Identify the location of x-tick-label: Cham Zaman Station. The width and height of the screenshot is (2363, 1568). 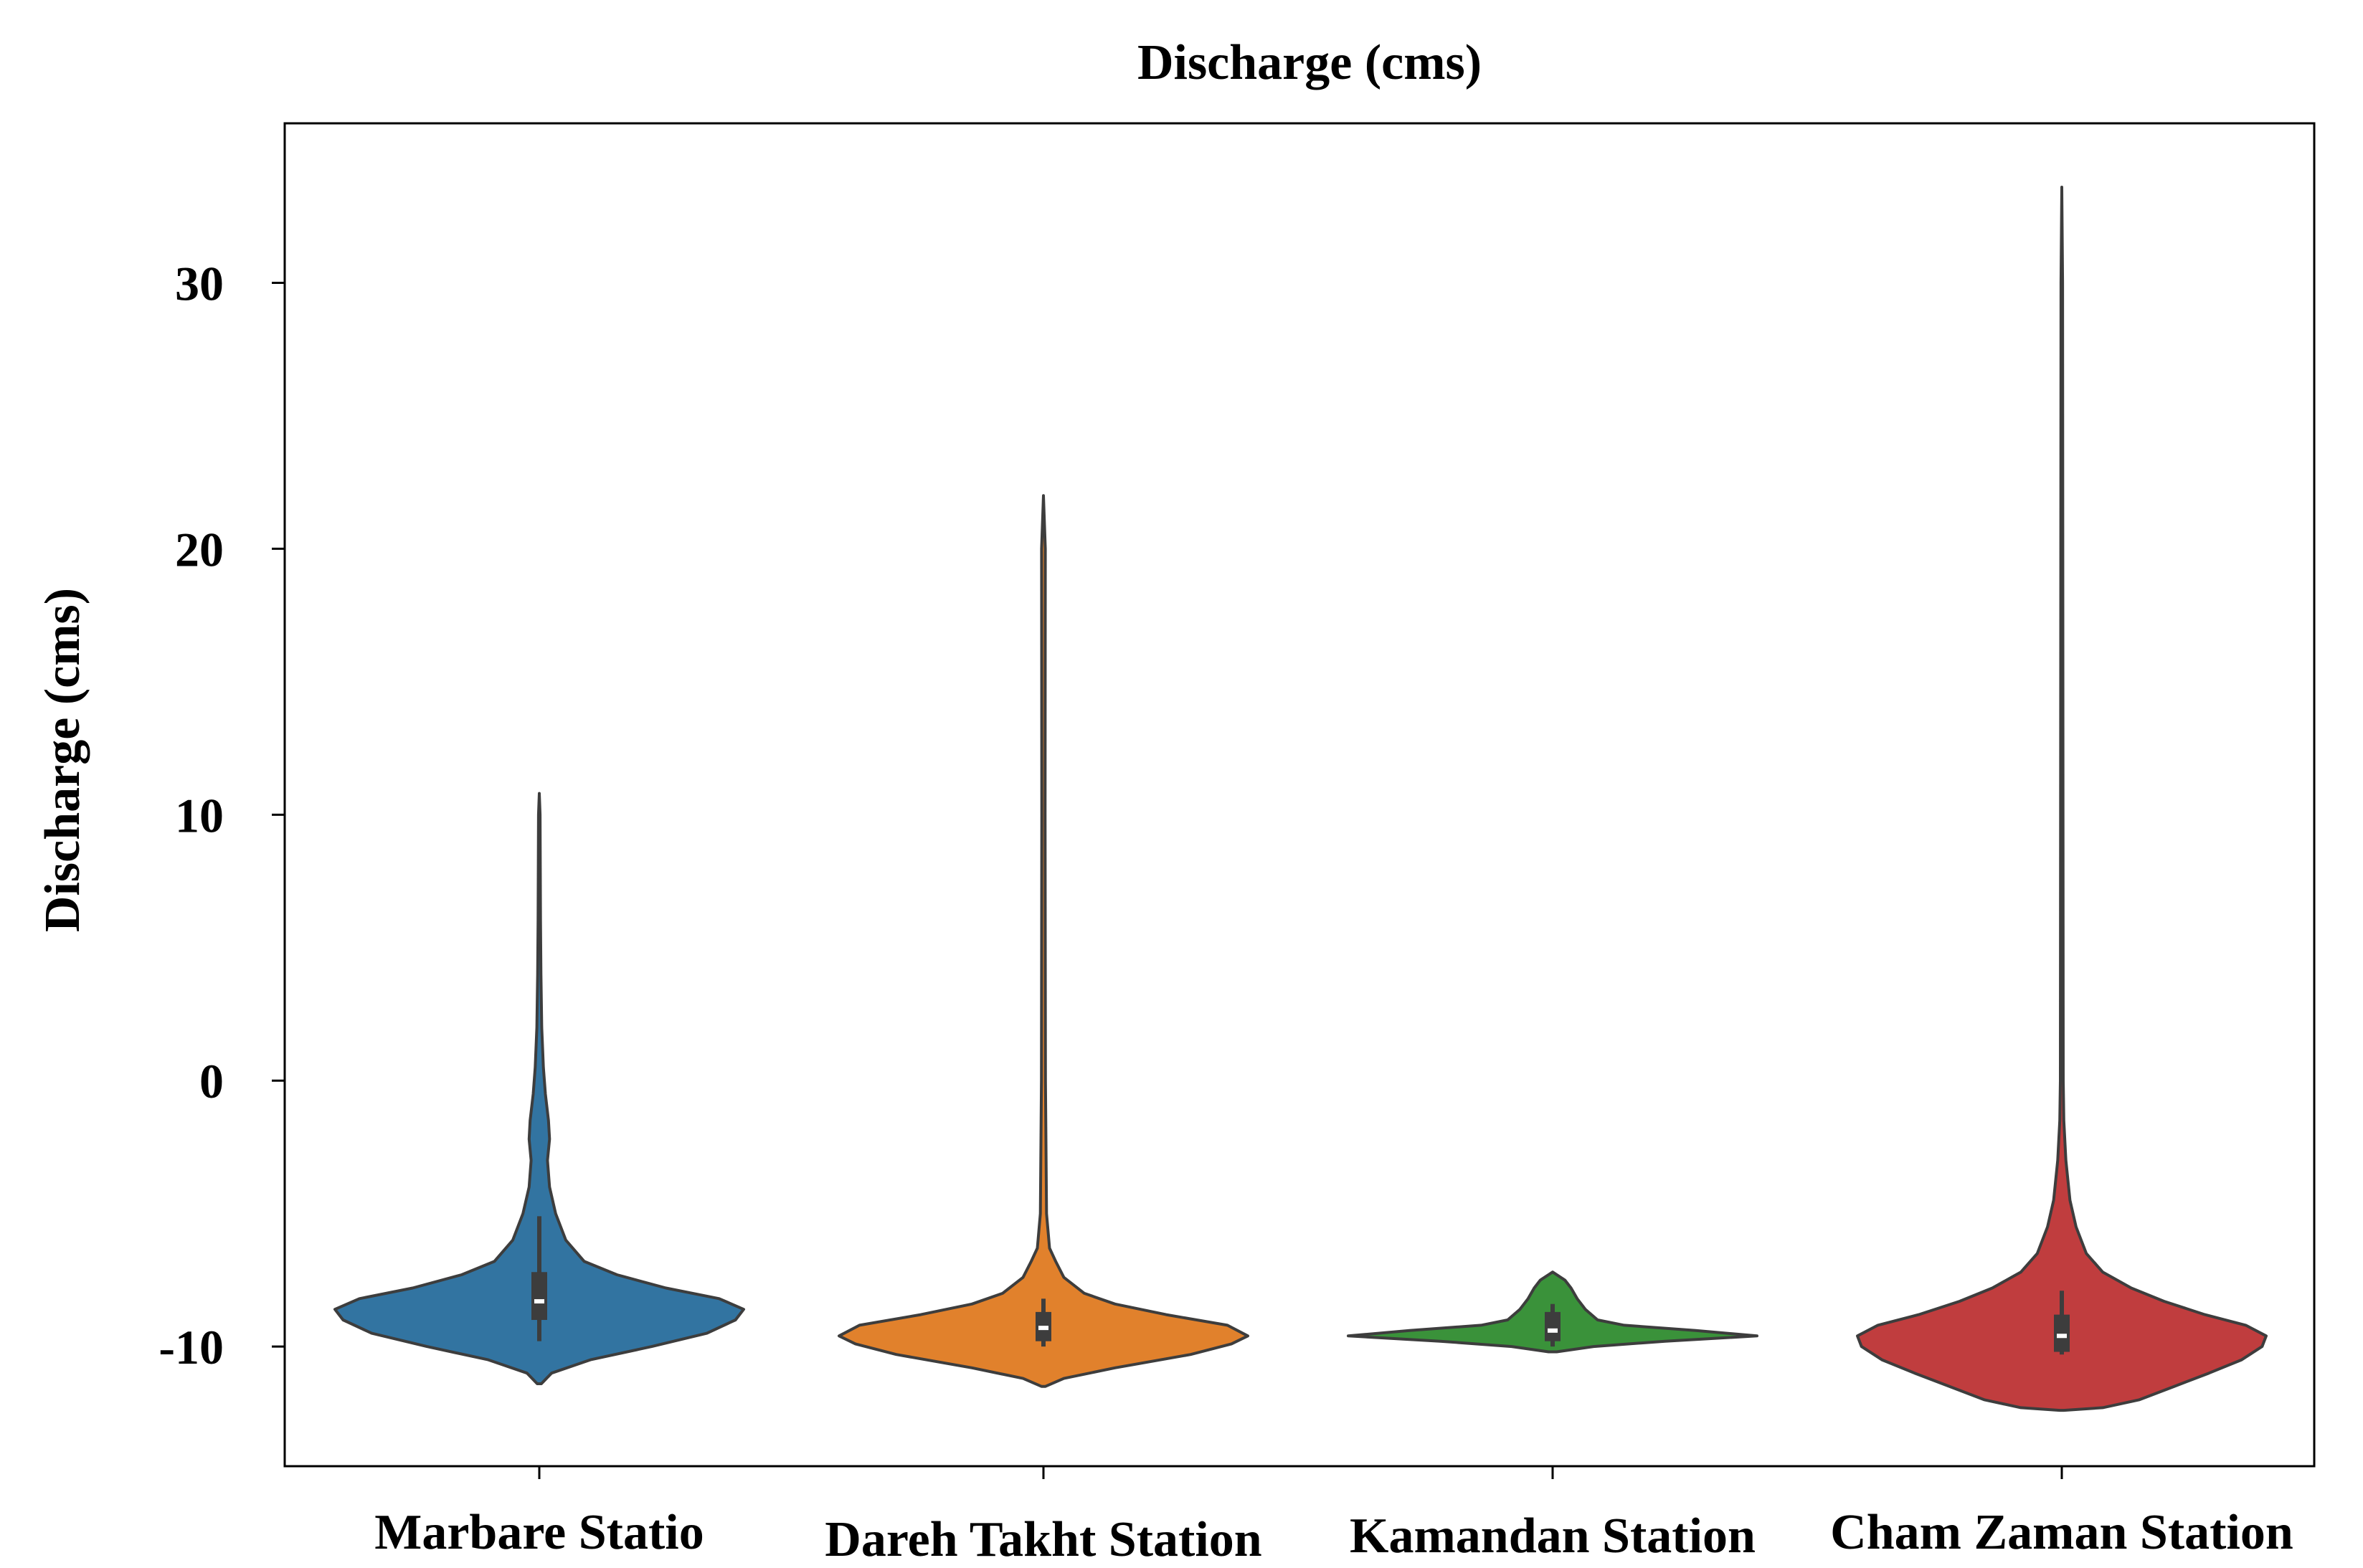
(2061, 1532).